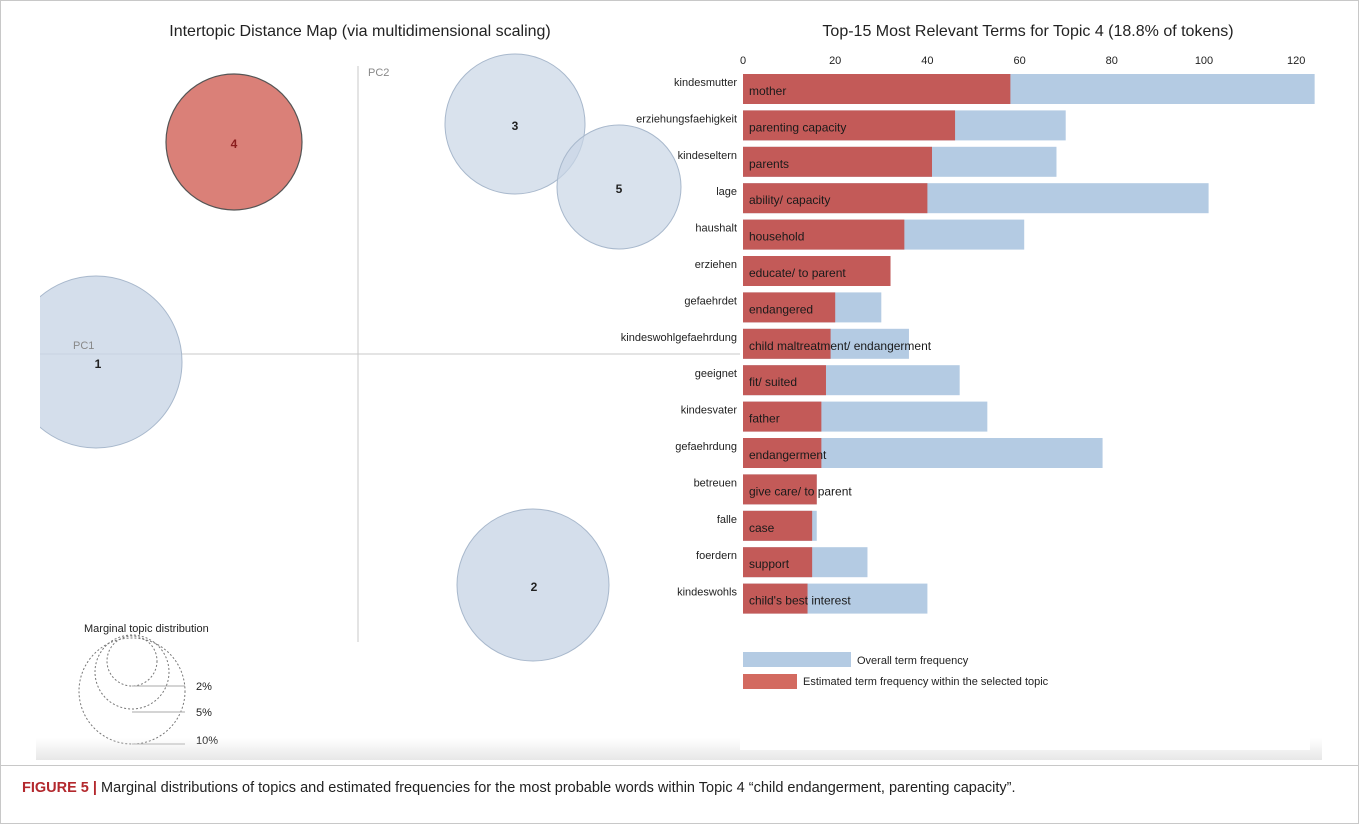 The width and height of the screenshot is (1359, 824). Describe the element at coordinates (788, 455) in the screenshot. I see `translation-label: endangerment` at that location.